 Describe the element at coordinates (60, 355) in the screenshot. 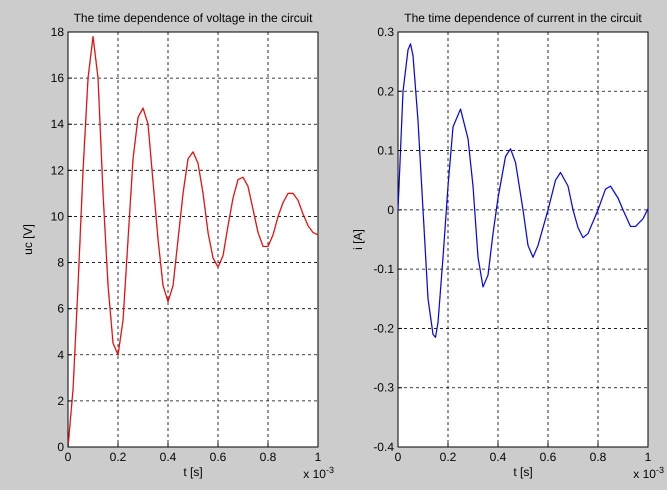

I see `y-tick-label: 4` at that location.